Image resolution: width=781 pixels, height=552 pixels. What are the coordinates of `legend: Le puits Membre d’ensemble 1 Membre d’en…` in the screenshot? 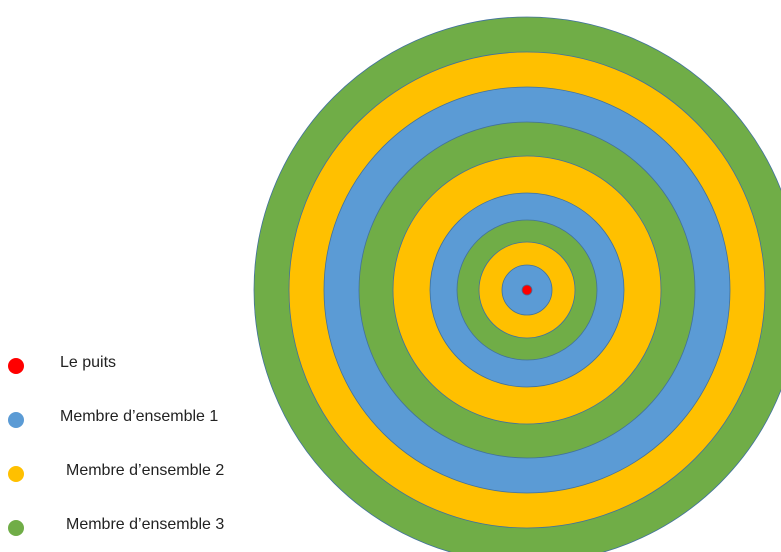 It's located at (158, 449).